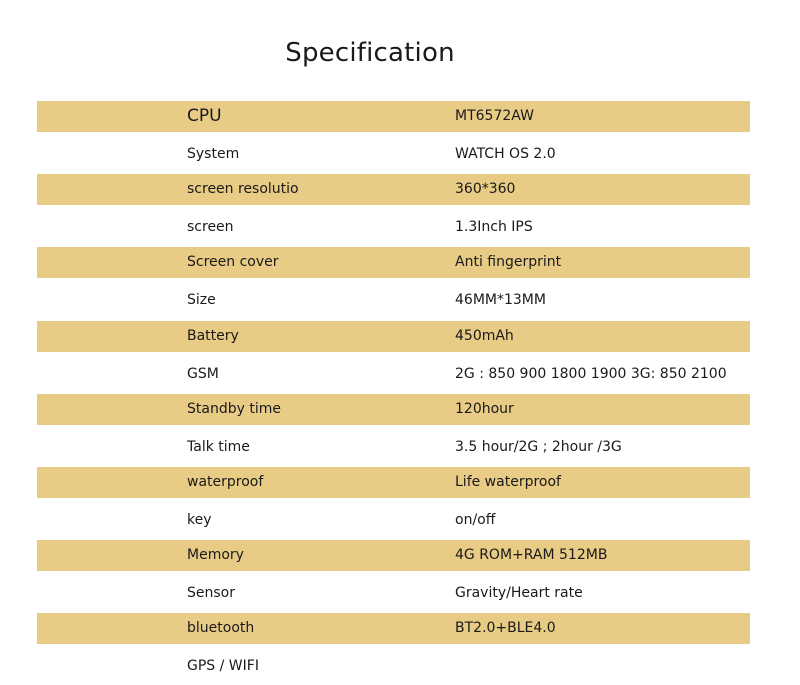 The height and width of the screenshot is (685, 800). I want to click on spec-label: GPS / WIFI, so click(223, 666).